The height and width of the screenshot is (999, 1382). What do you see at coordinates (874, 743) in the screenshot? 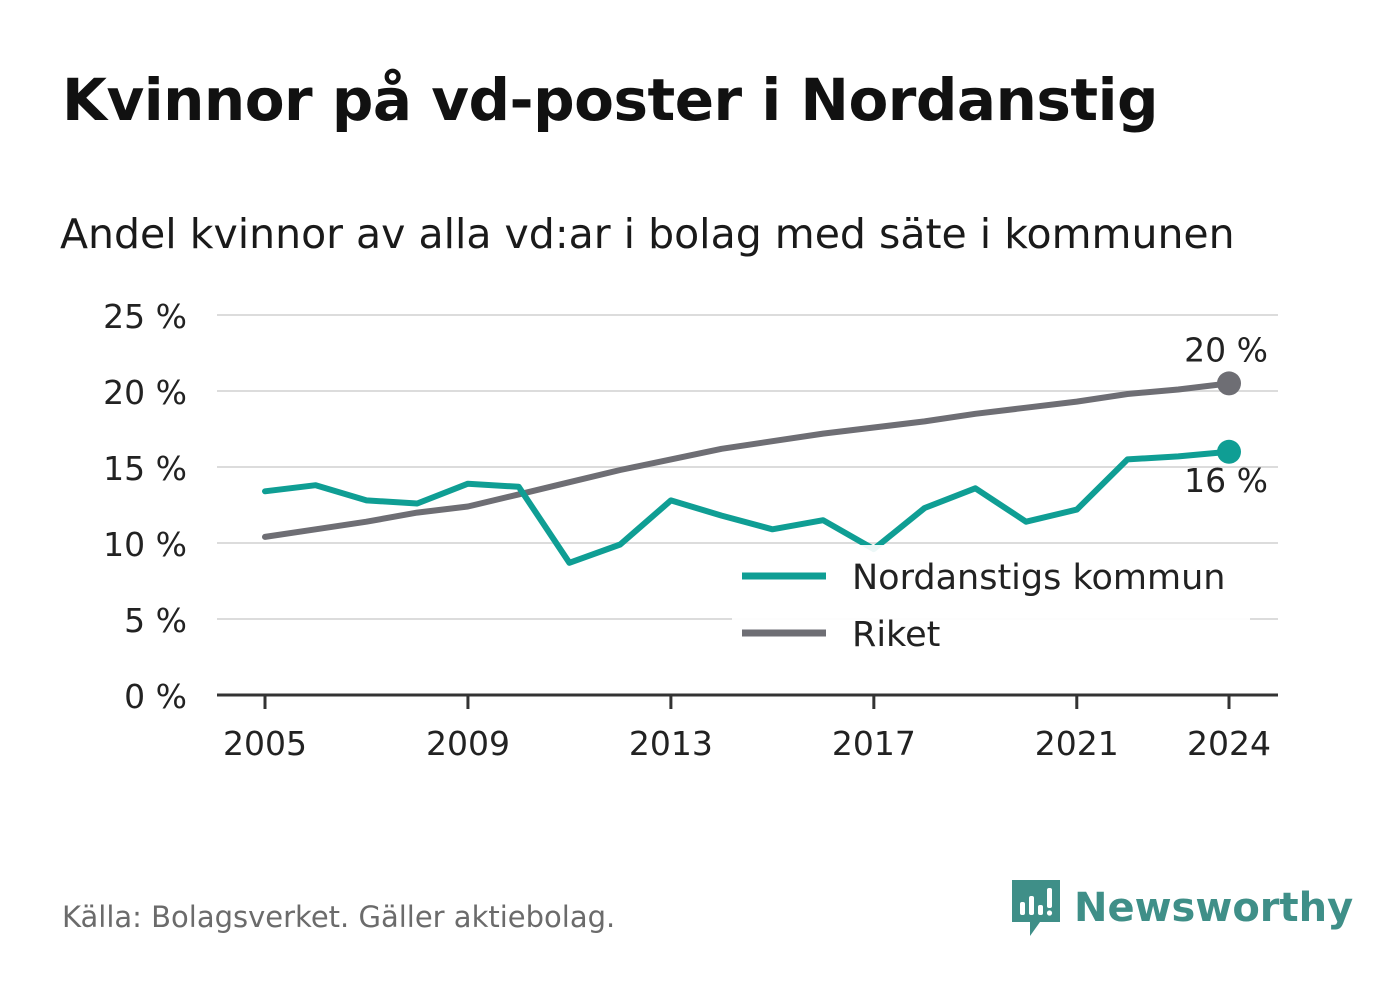
I see `x-tick-label: 2017` at bounding box center [874, 743].